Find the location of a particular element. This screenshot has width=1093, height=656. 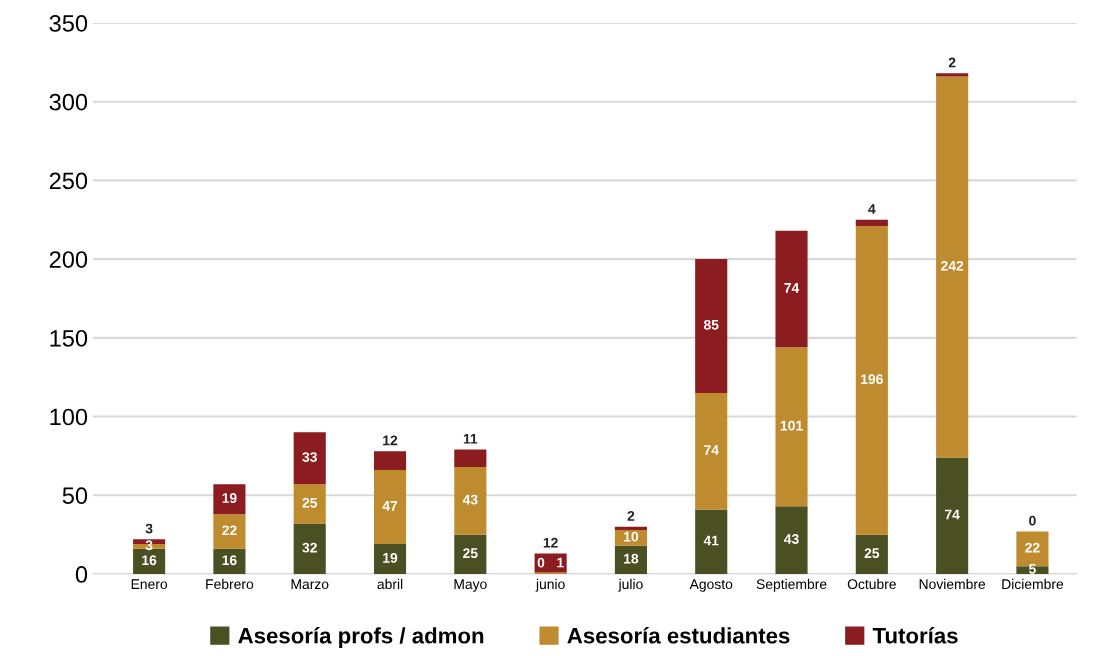

y-tick-label: 300 is located at coordinates (68, 102).